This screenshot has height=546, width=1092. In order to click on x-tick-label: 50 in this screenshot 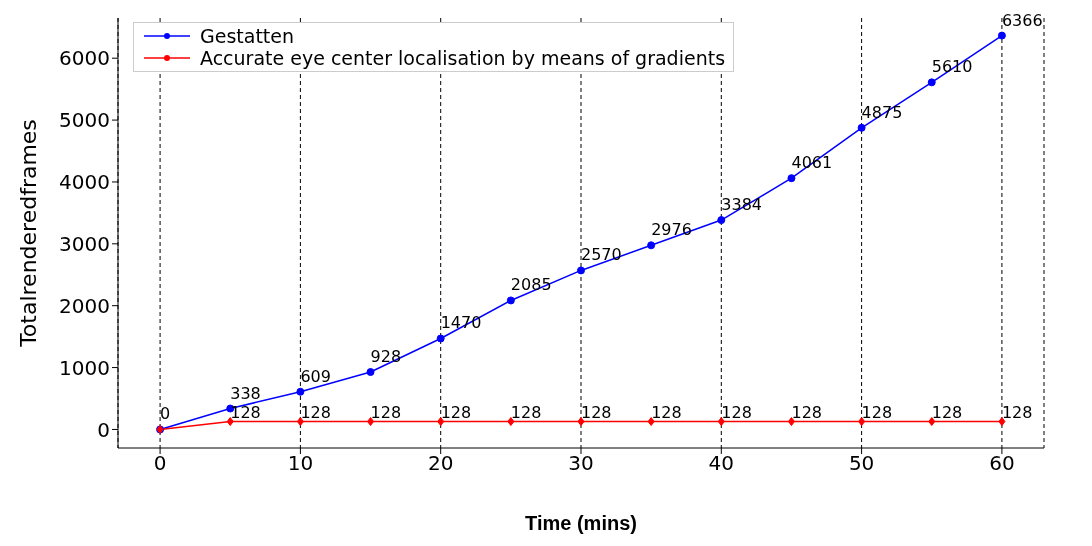, I will do `click(861, 463)`.